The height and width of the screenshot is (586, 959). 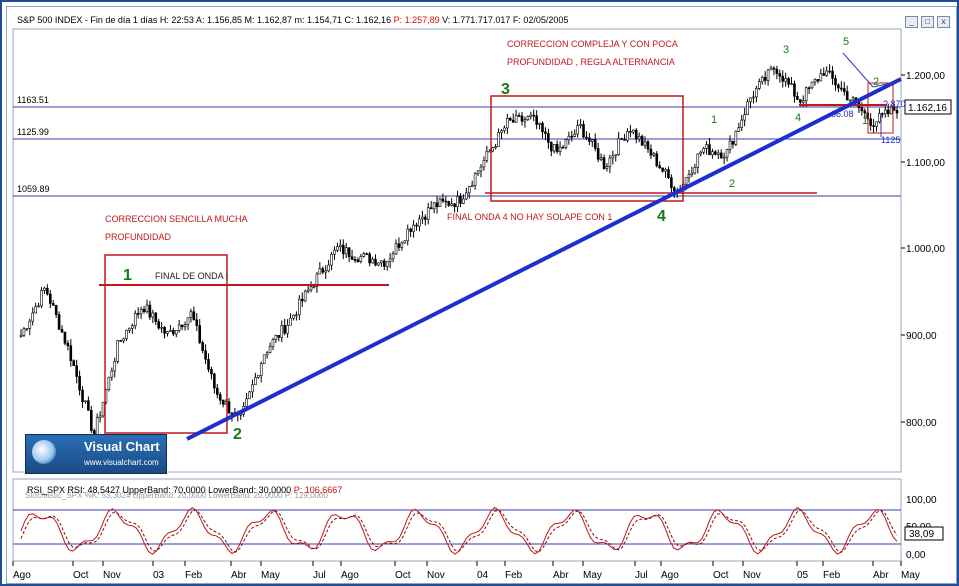 What do you see at coordinates (858, 70) in the screenshot?
I see `wave5-line` at bounding box center [858, 70].